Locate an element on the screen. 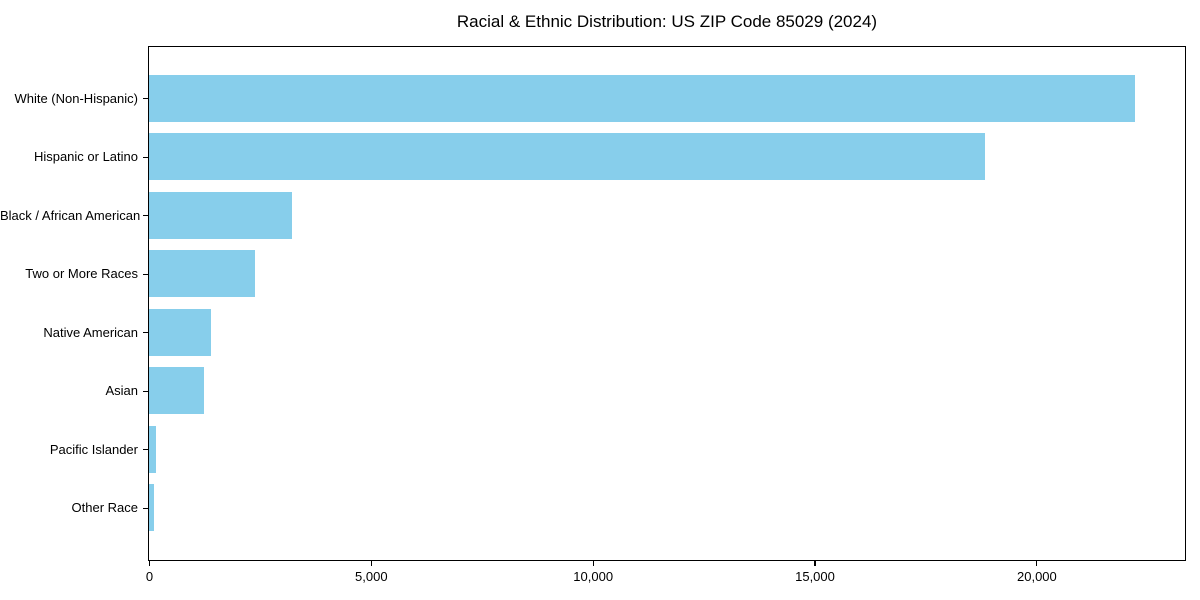 The image size is (1200, 600). y-tick-label: Hispanic or Latino is located at coordinates (85, 157).